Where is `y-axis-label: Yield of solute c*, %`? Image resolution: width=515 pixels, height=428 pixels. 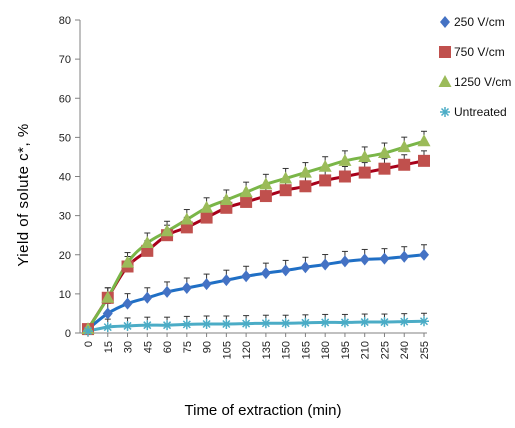
y-axis-label: Yield of solute c*, % is located at coordinates (23, 194).